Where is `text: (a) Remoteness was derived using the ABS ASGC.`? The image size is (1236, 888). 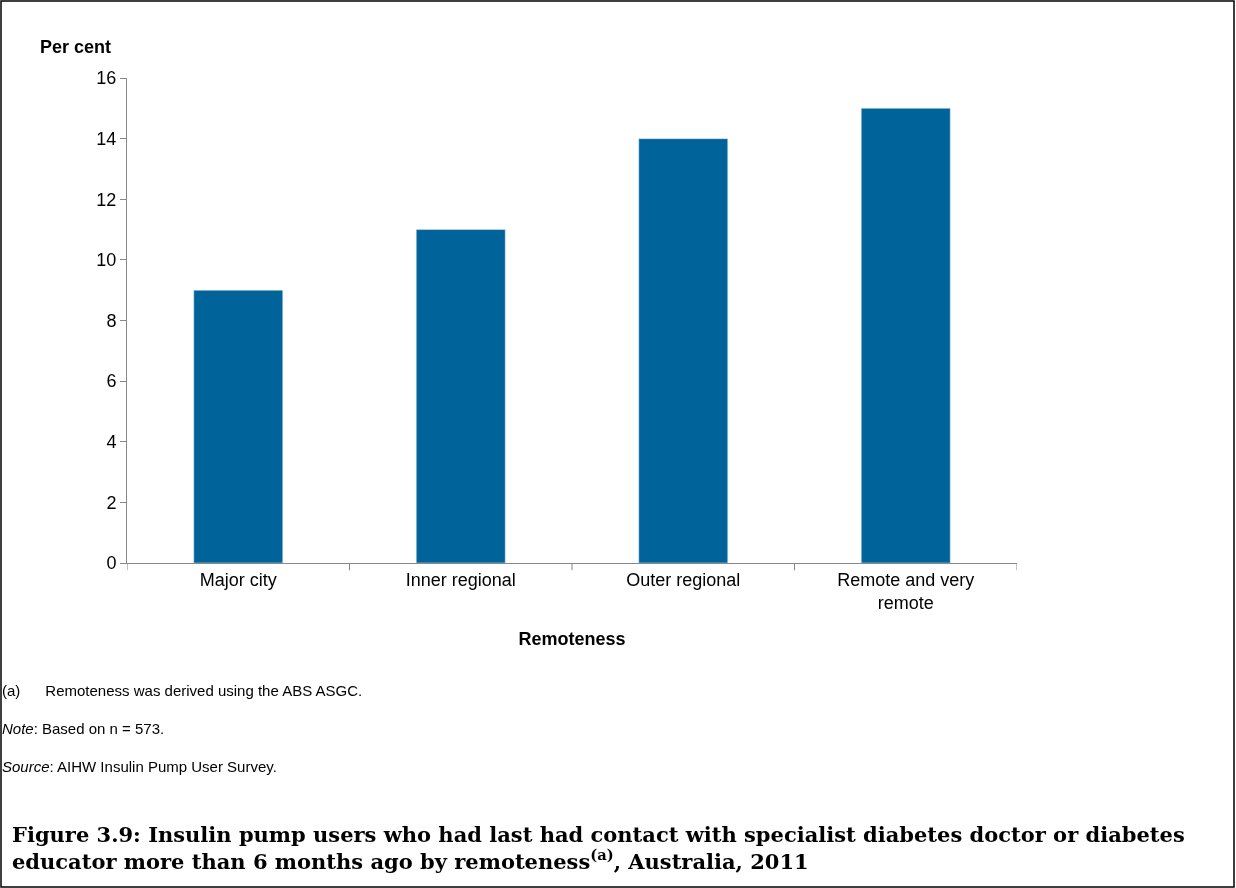
text: (a) Remoteness was derived using the ABS ASGC. is located at coordinates (182, 690).